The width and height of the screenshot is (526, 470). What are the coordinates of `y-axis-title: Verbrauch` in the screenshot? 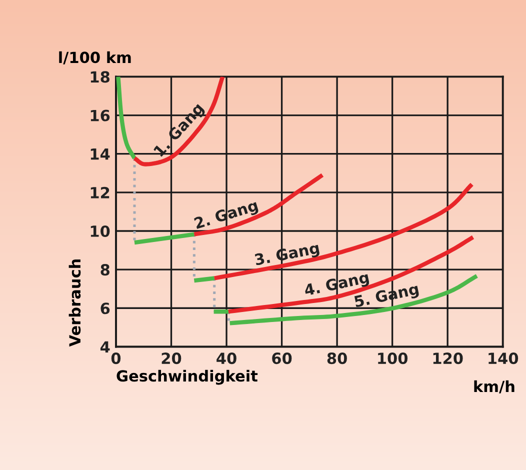 It's located at (74, 303).